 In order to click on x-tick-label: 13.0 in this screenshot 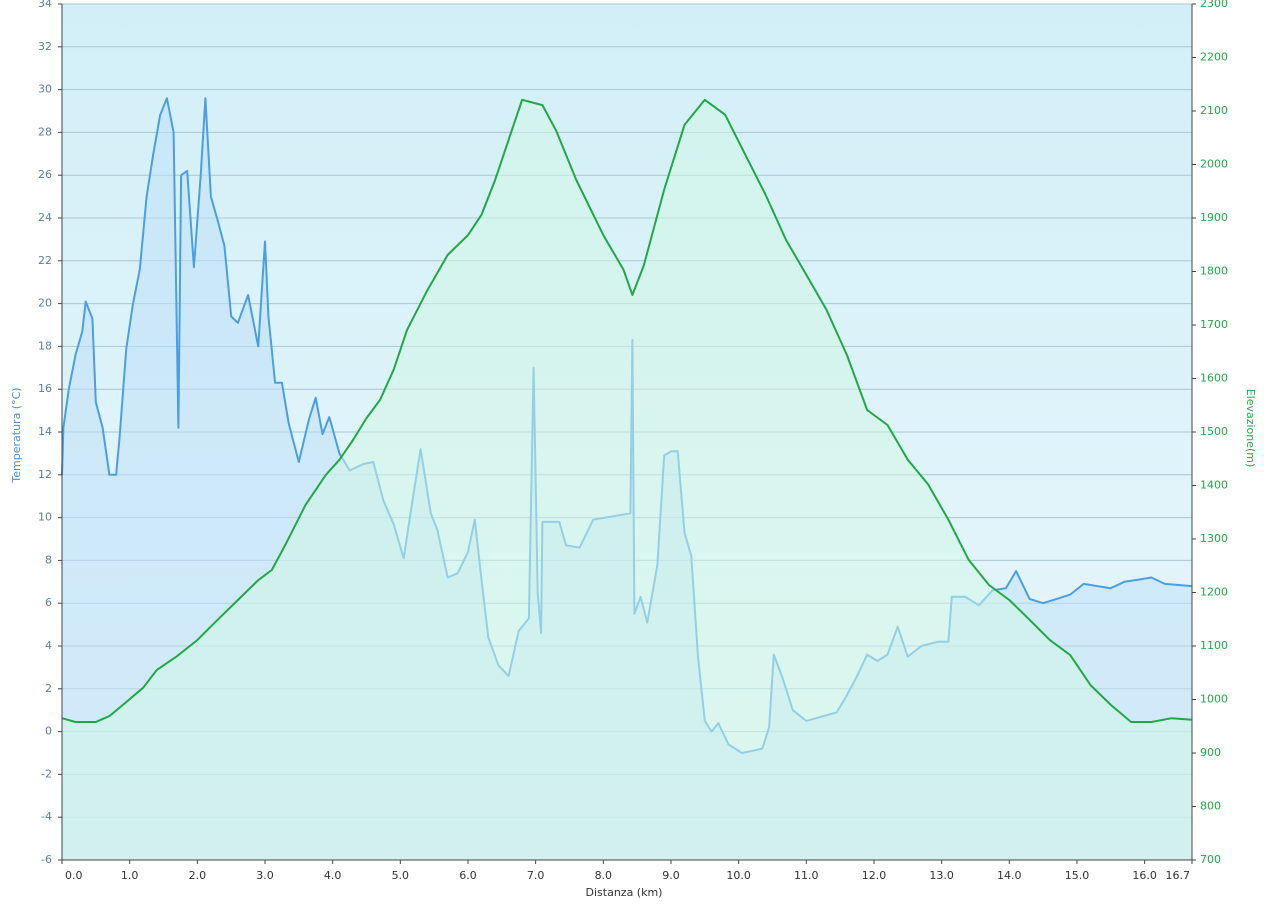, I will do `click(941, 875)`.